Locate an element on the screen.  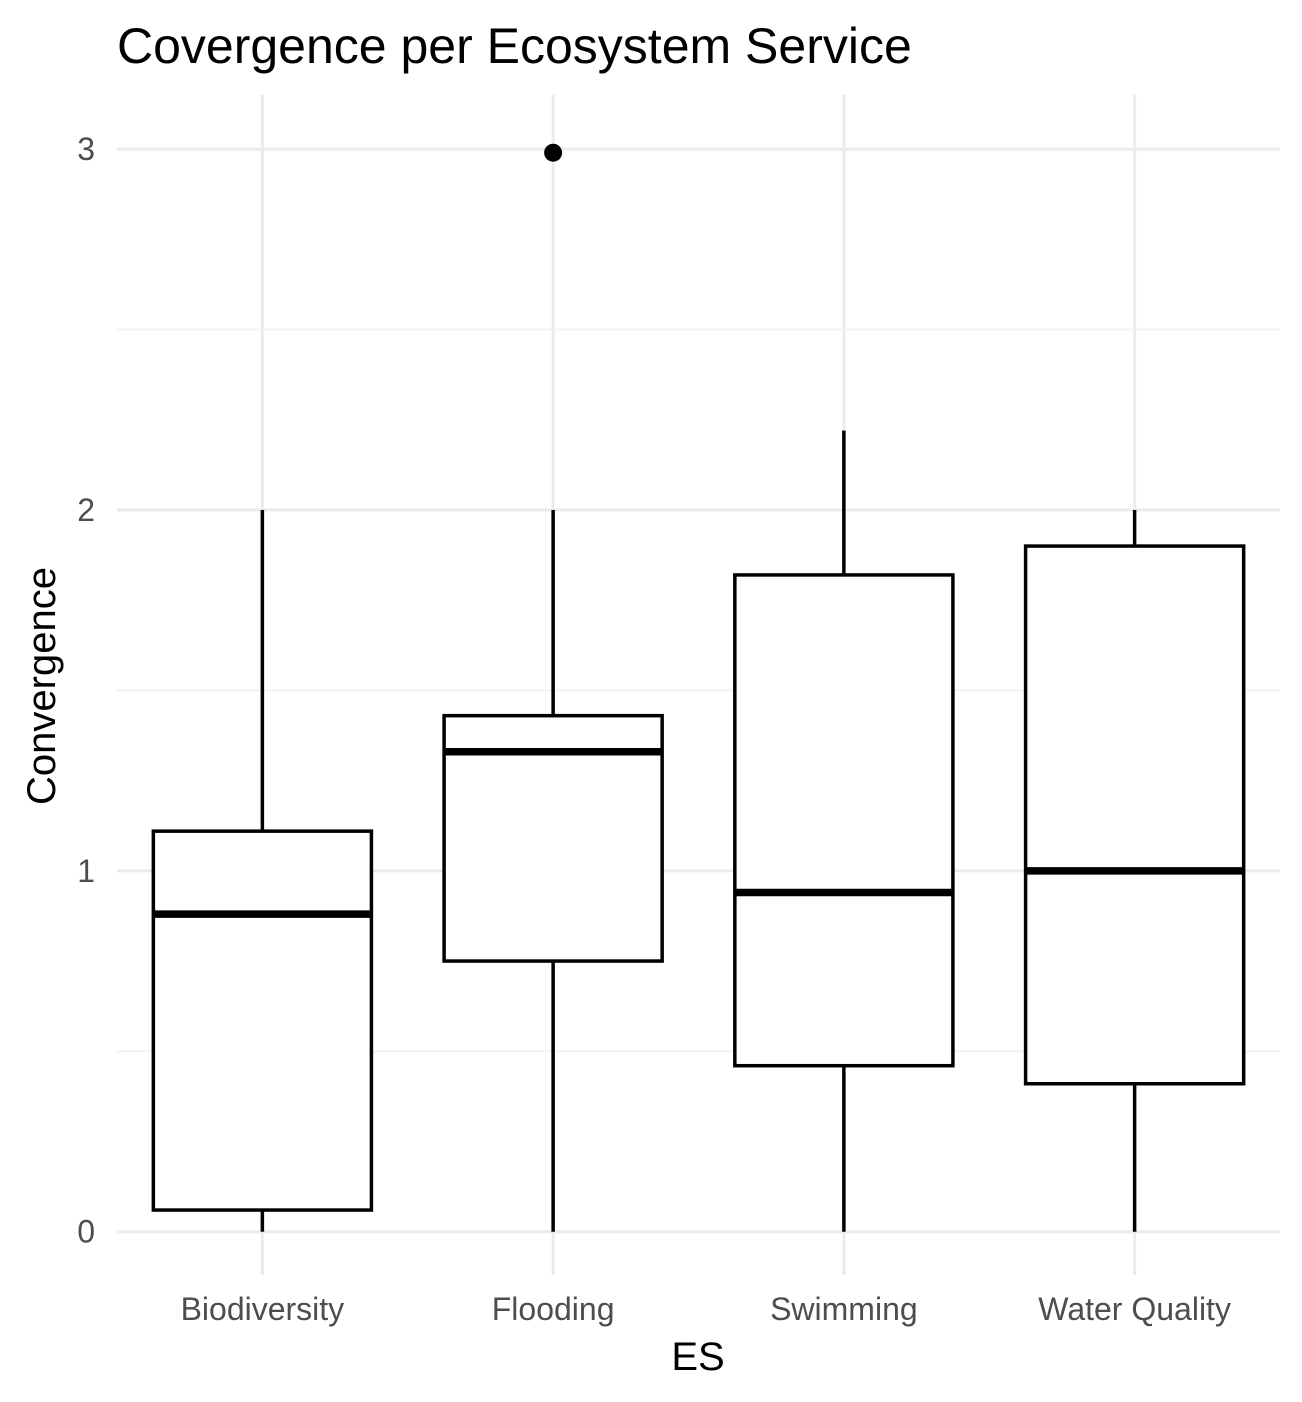
x-axis-title: ES is located at coordinates (697, 1357).